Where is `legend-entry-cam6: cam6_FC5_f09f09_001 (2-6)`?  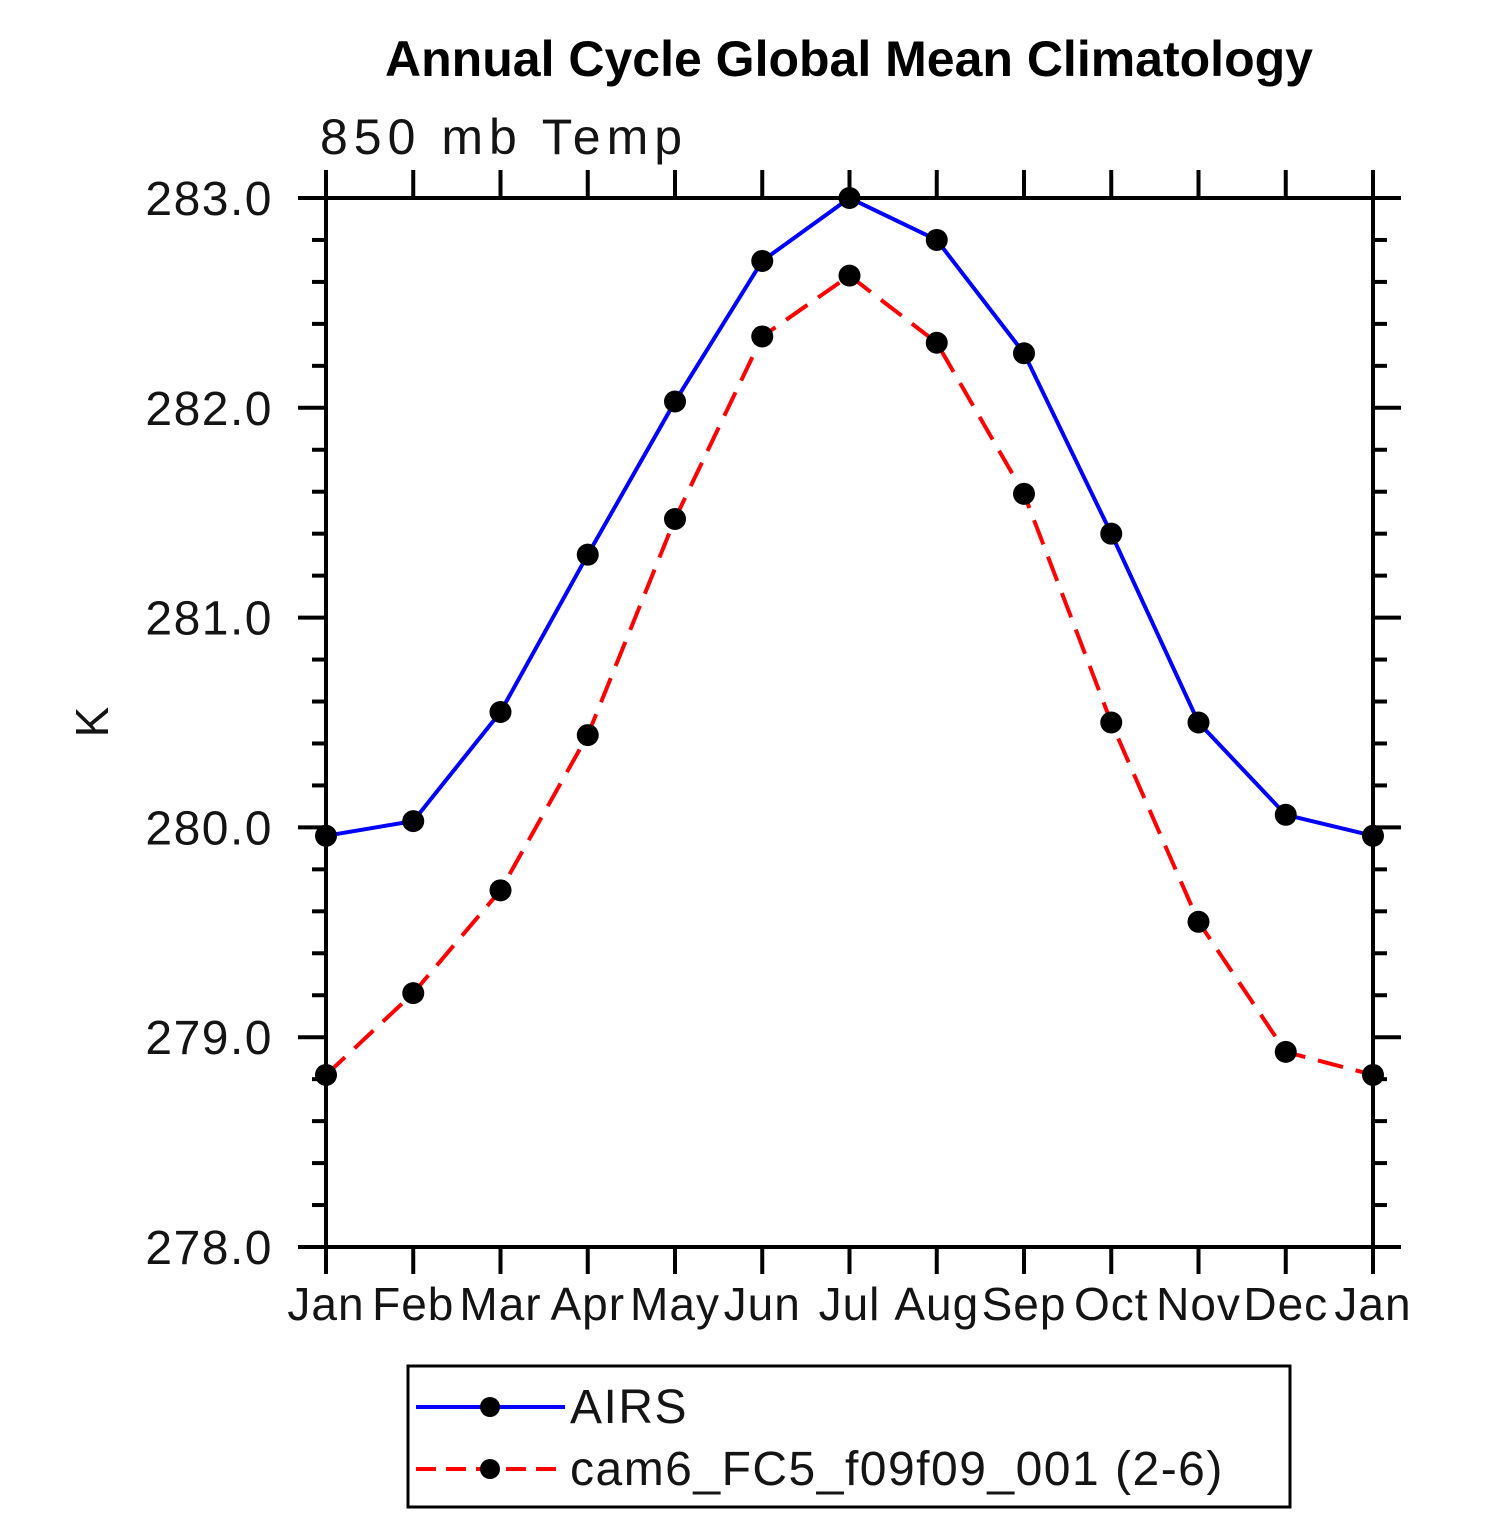
legend-entry-cam6: cam6_FC5_f09f09_001 (2-6) is located at coordinates (820, 1469).